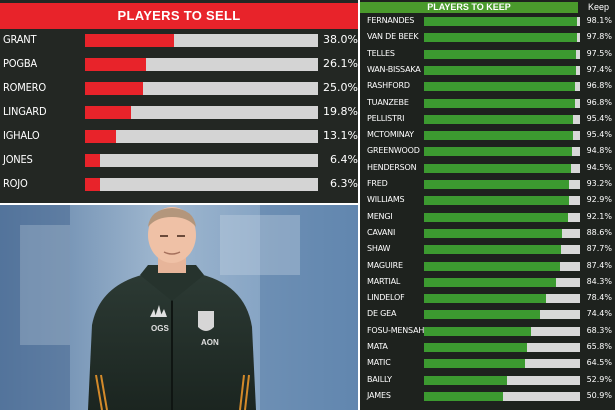  Describe the element at coordinates (393, 151) in the screenshot. I see `keep-player-name: GREENWOOD` at that location.